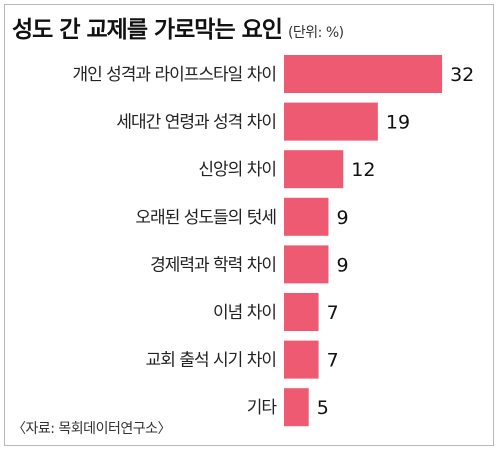  Describe the element at coordinates (147, 30) in the screenshot. I see `chart-title: 성도 간 교제를 가로막는 요인` at that location.